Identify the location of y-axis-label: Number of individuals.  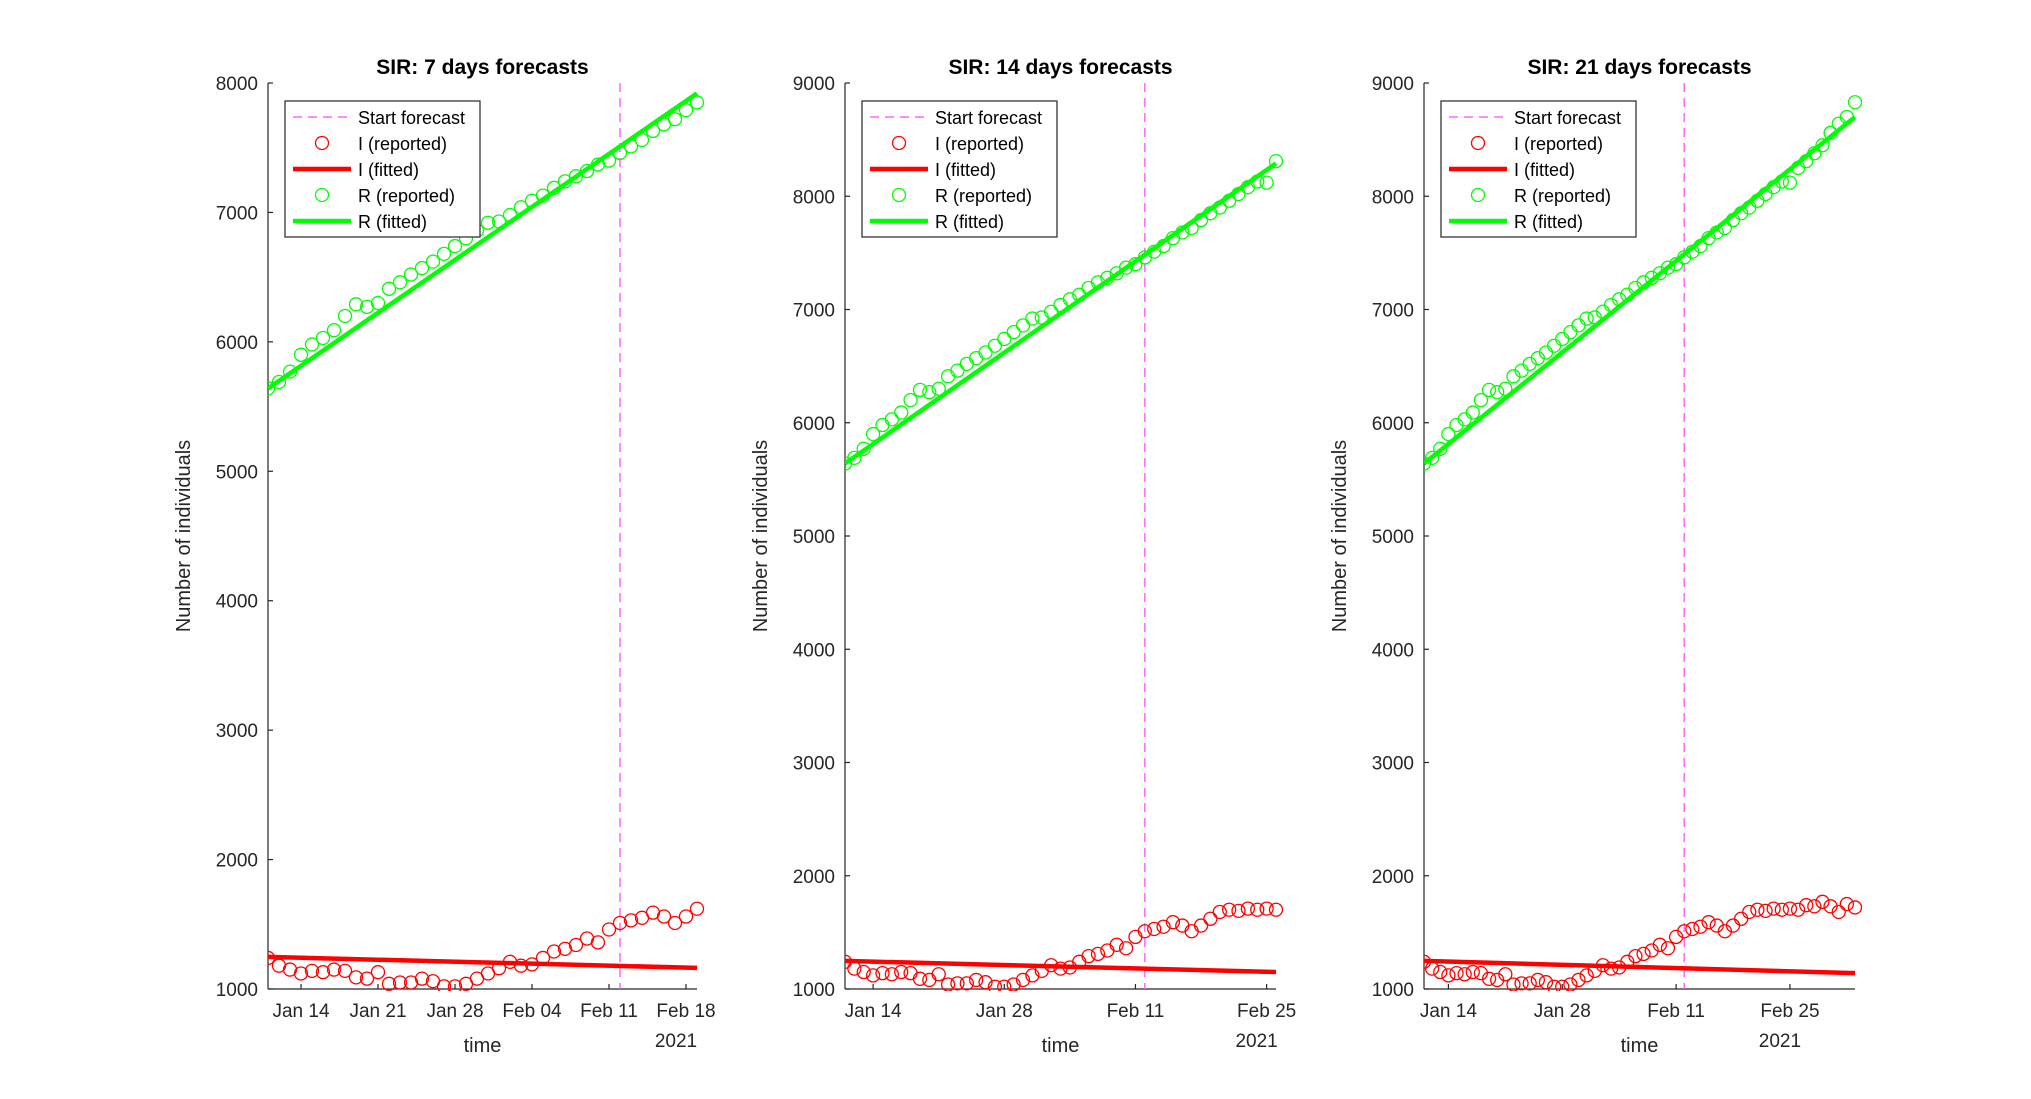
(761, 536).